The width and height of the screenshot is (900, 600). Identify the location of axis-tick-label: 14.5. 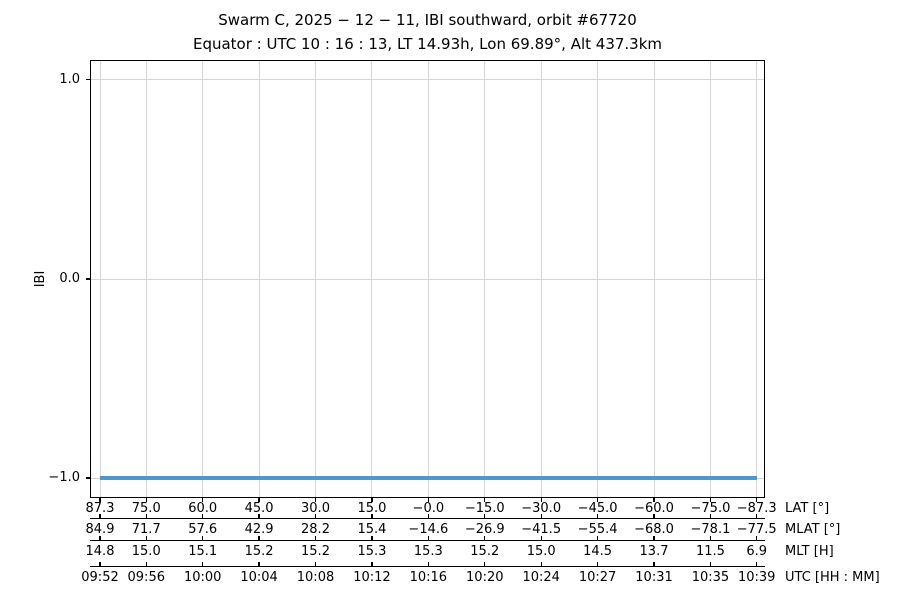
(598, 551).